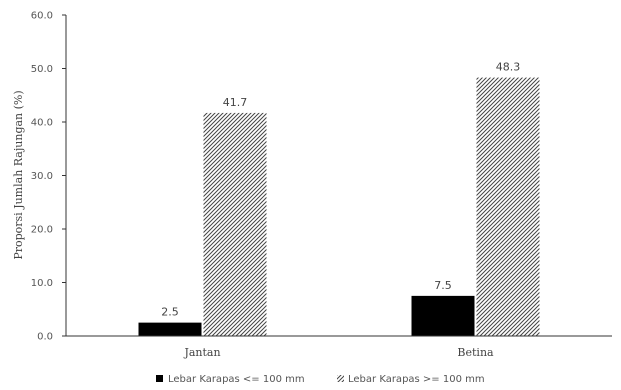 The width and height of the screenshot is (621, 390). What do you see at coordinates (42, 283) in the screenshot?
I see `y-tick-label: 10.0` at bounding box center [42, 283].